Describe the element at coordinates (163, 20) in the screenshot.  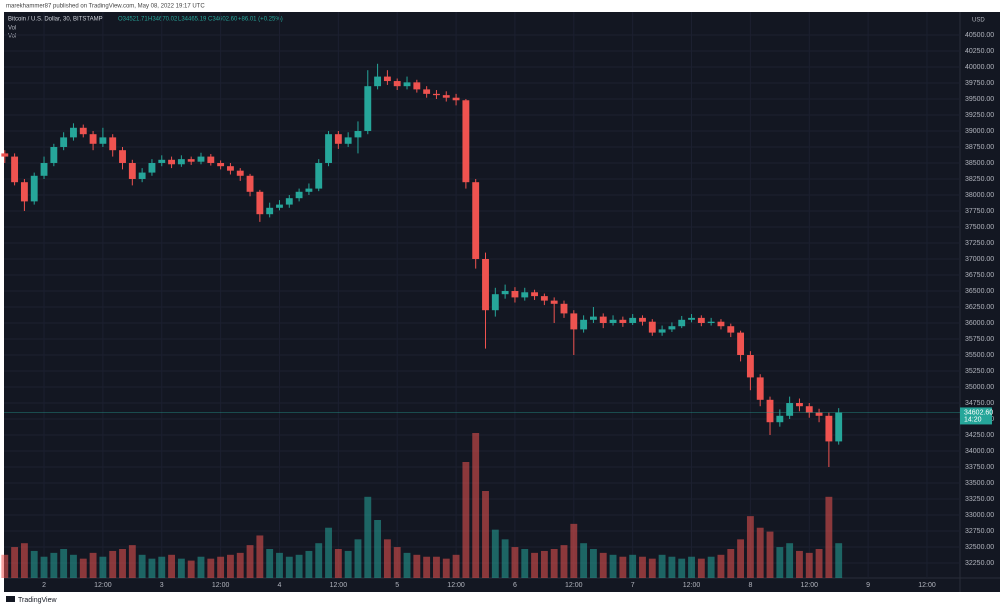
I see `legend-value: H34670.02` at that location.